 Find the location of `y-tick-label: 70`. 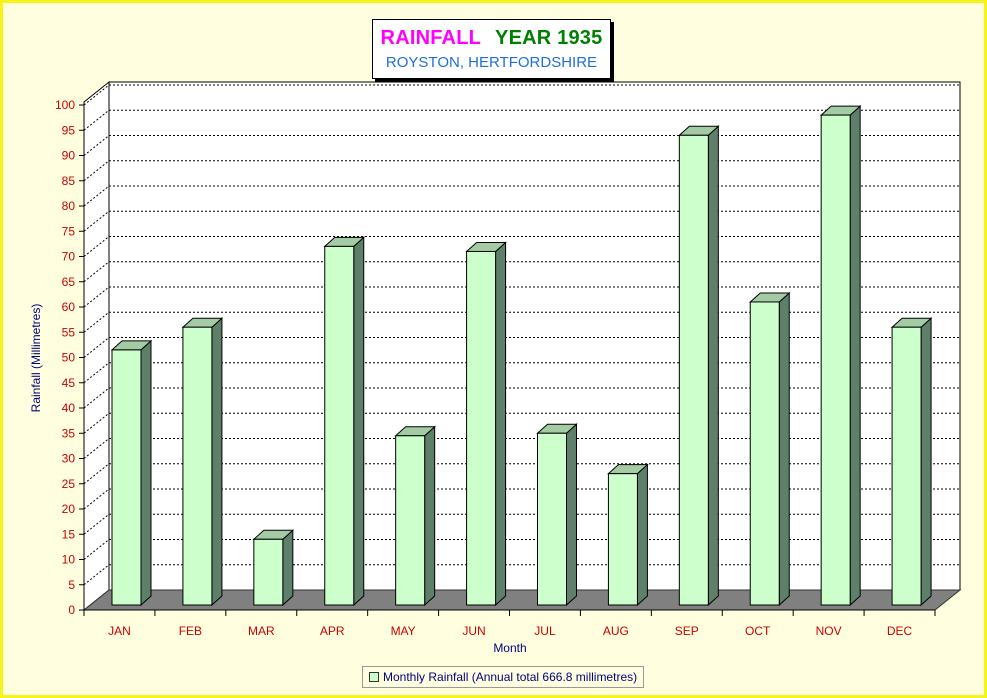

y-tick-label: 70 is located at coordinates (69, 257).